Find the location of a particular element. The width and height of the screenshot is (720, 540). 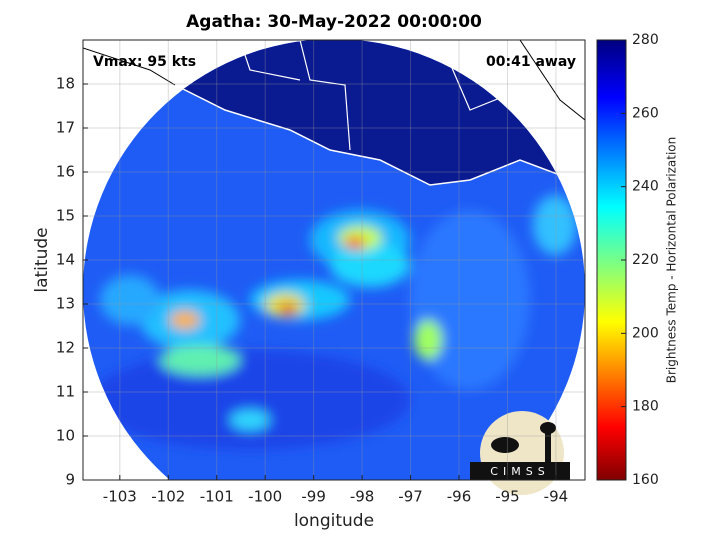

x-tick-label: -102 is located at coordinates (168, 497).